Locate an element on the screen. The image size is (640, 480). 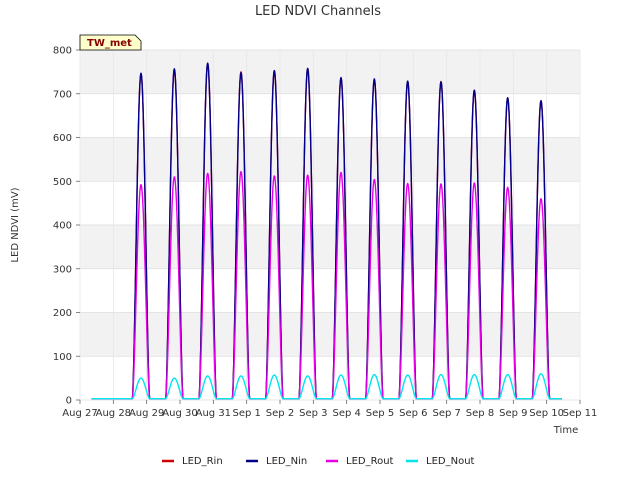
legend-label: LED_Nin is located at coordinates (286, 461).